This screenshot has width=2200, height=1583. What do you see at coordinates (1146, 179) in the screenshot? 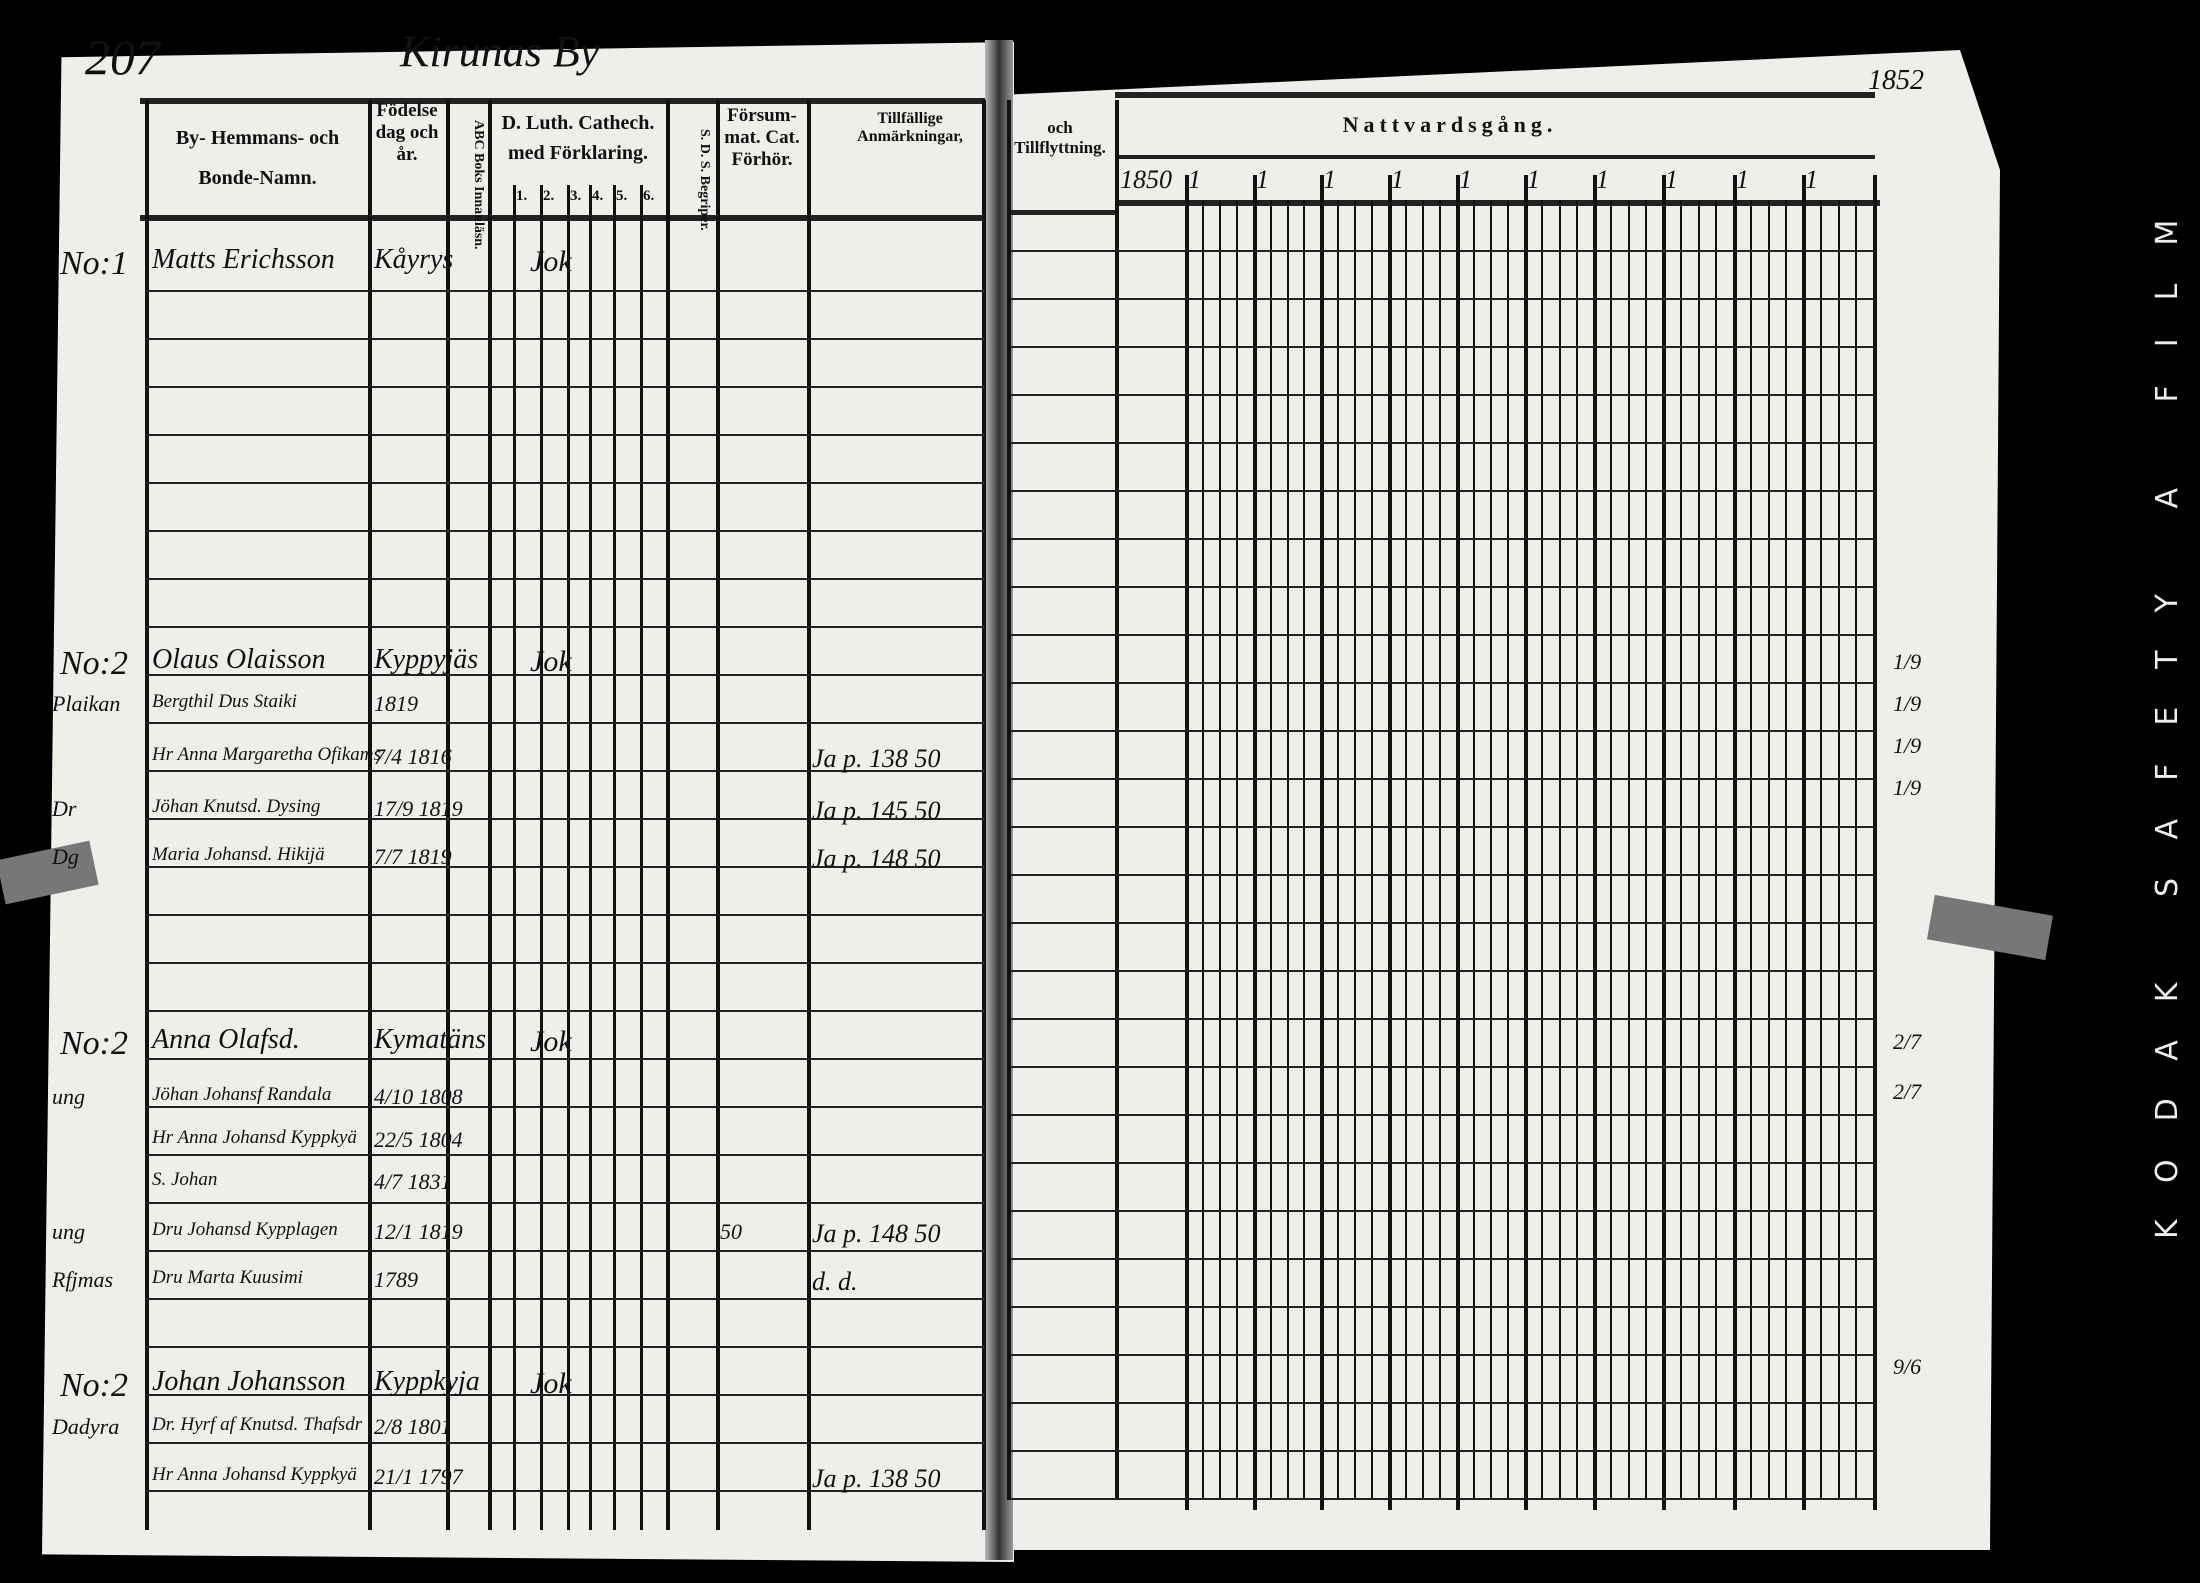
I see `communion-year-label: 1850` at bounding box center [1146, 179].